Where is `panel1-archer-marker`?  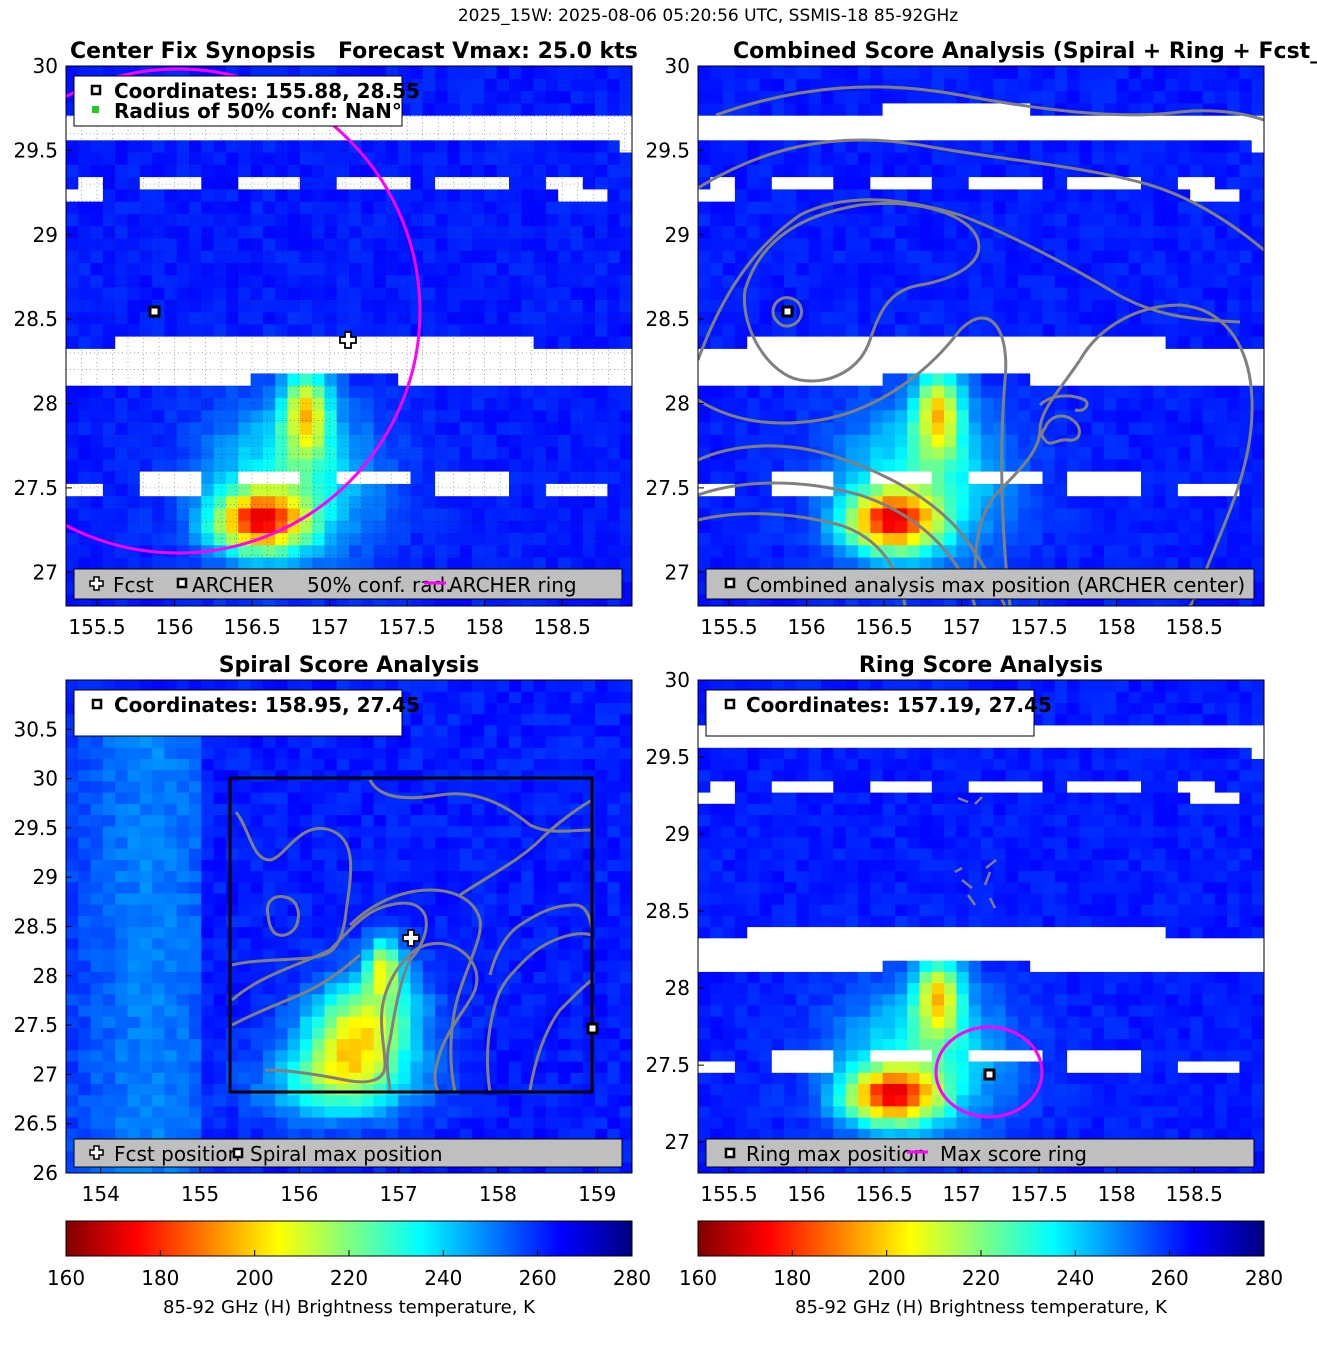
panel1-archer-marker is located at coordinates (154, 311).